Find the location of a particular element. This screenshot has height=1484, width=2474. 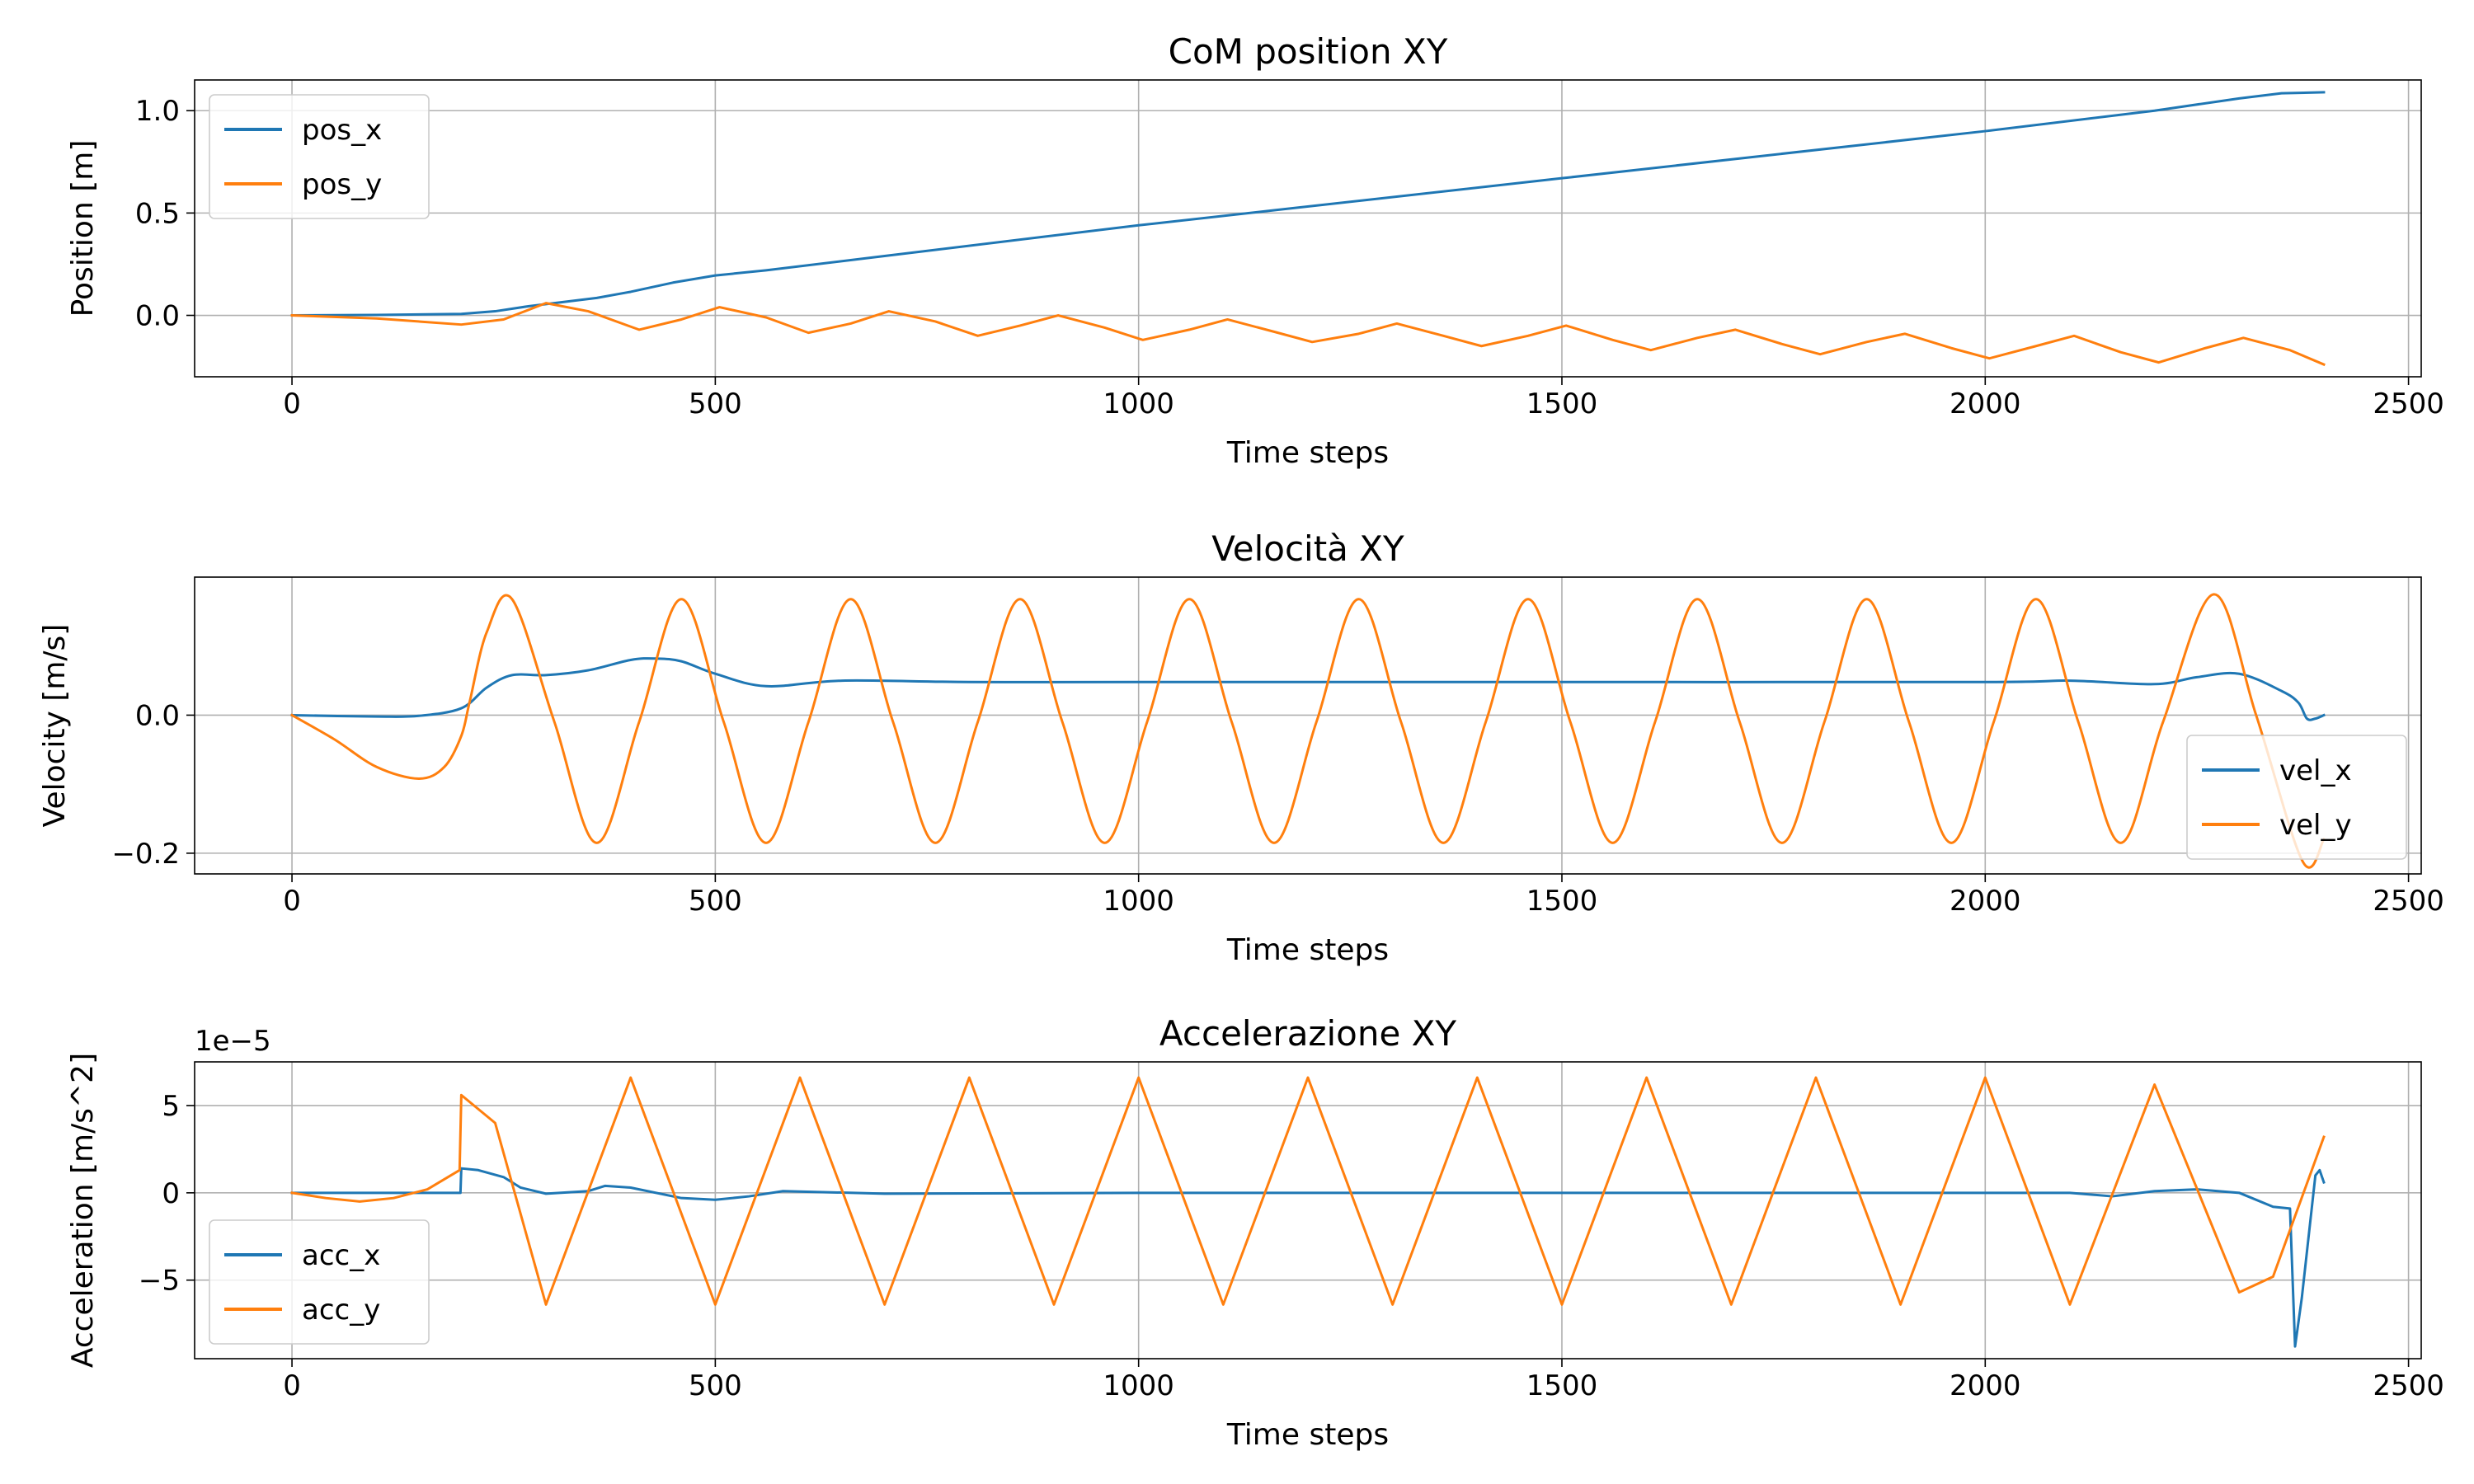

y-tick-label: −5 is located at coordinates (159, 1281).